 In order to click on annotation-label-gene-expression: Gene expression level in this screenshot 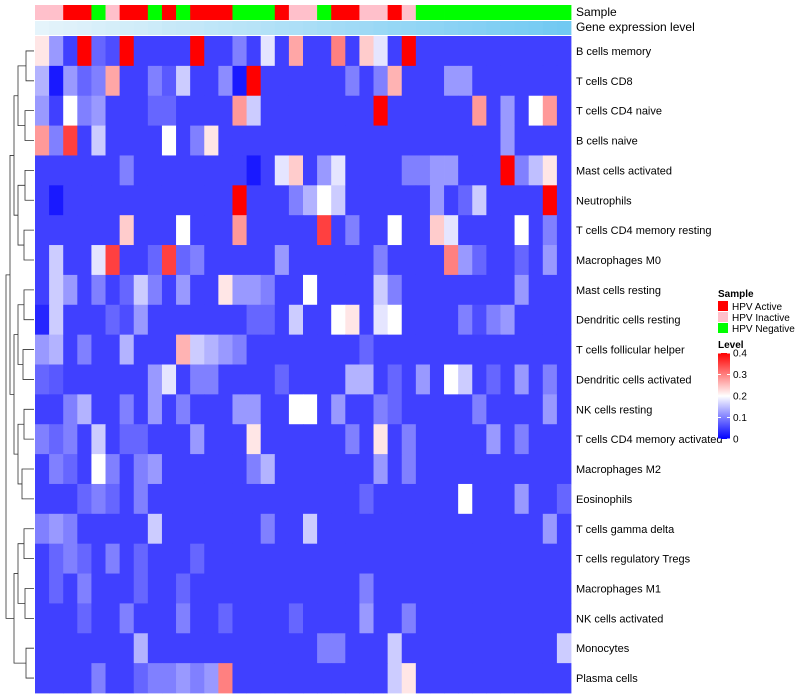, I will do `click(635, 27)`.